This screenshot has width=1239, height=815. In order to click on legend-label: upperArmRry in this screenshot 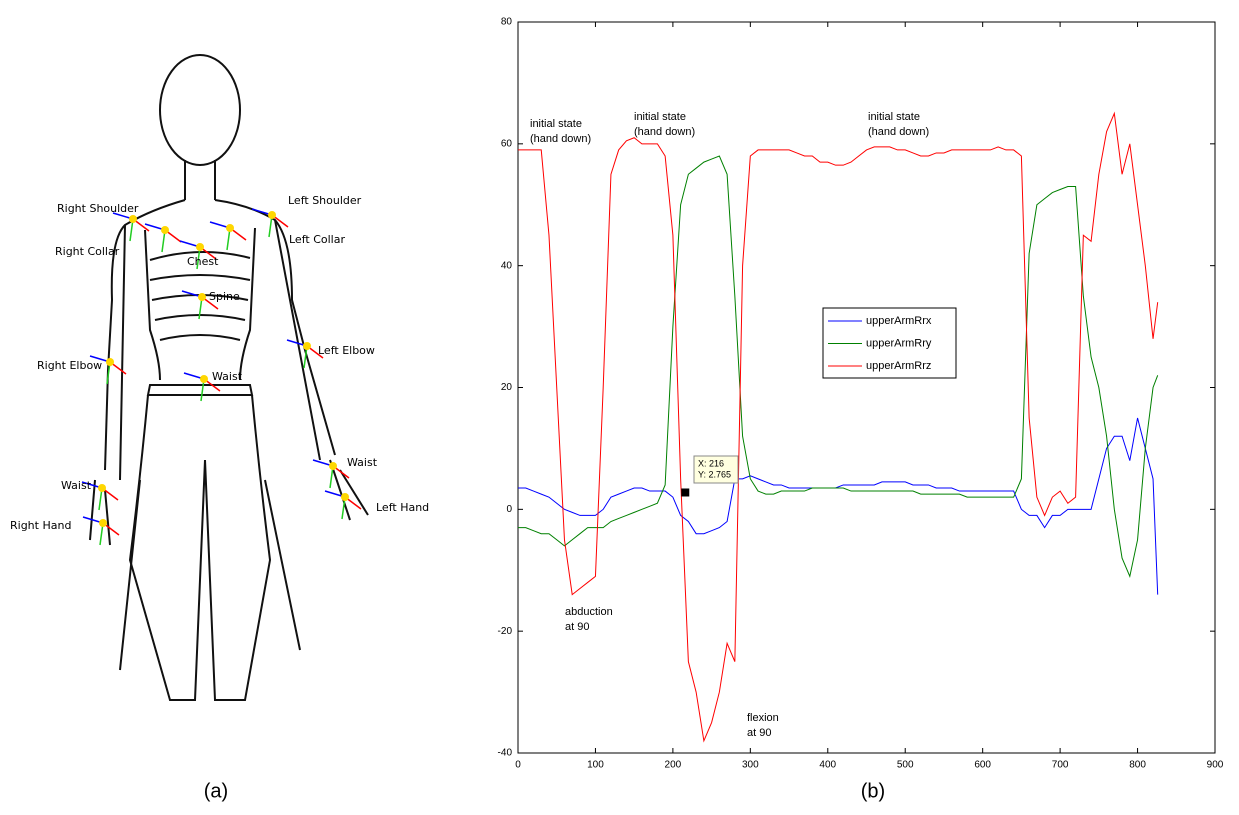, I will do `click(899, 343)`.